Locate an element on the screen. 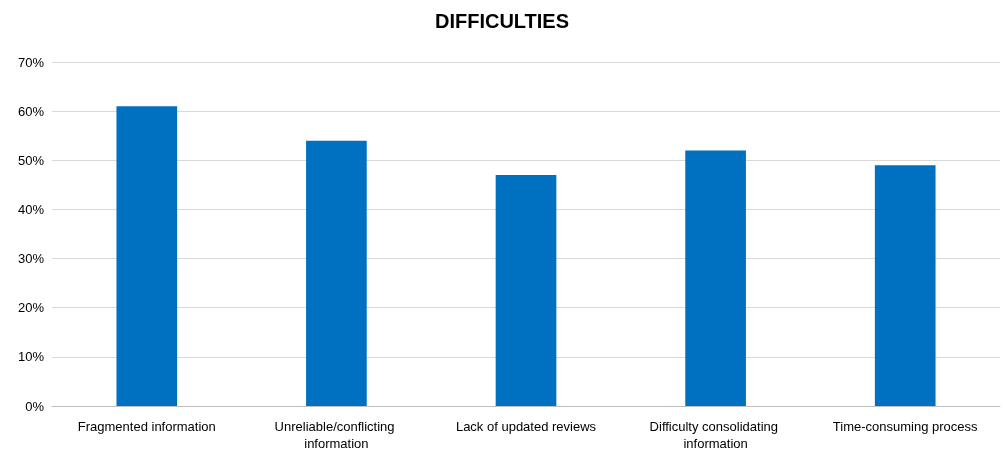  x-tick-label: Unreliable/conflicting information is located at coordinates (336, 435).